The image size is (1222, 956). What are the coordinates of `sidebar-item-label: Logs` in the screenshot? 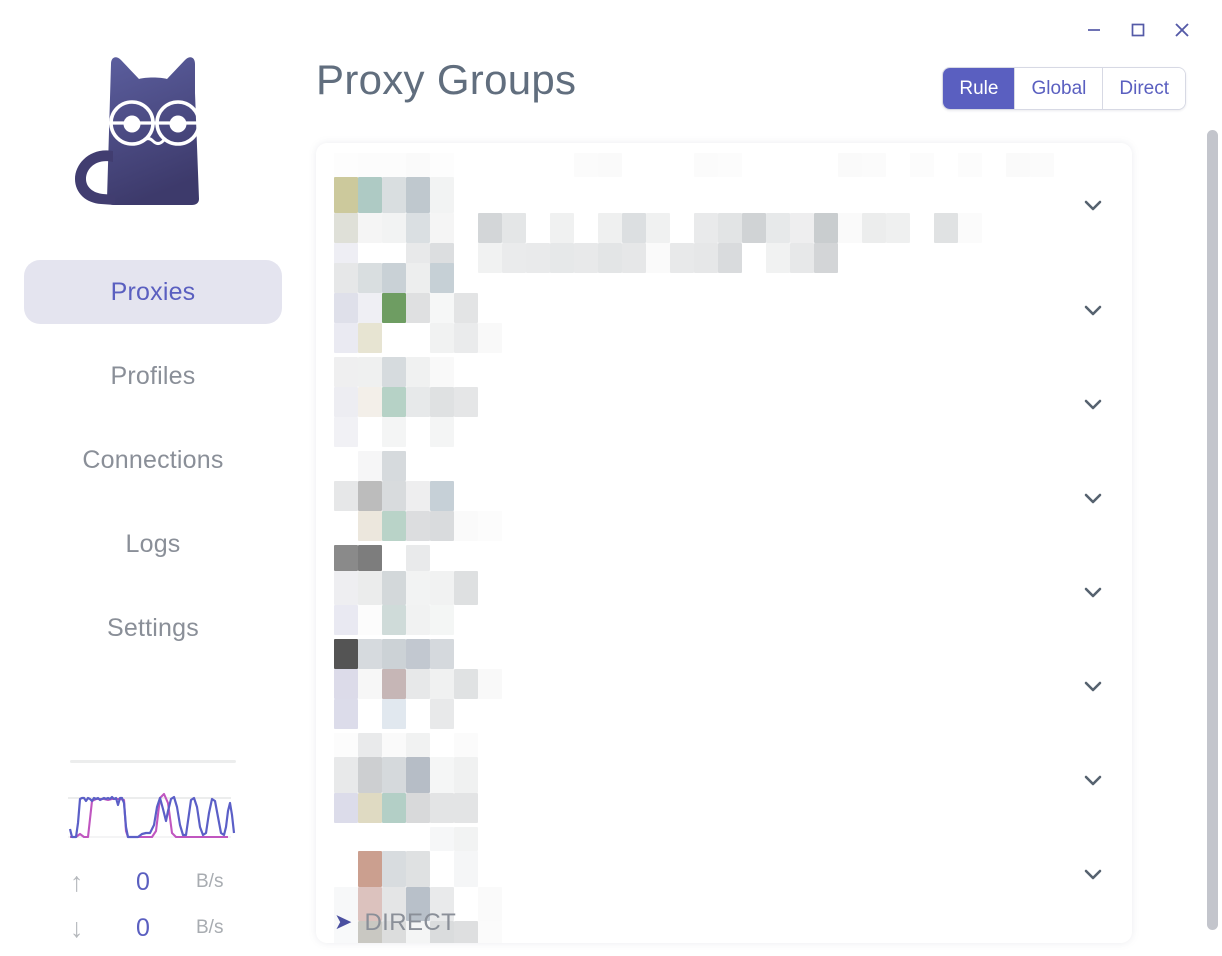 It's located at (153, 543).